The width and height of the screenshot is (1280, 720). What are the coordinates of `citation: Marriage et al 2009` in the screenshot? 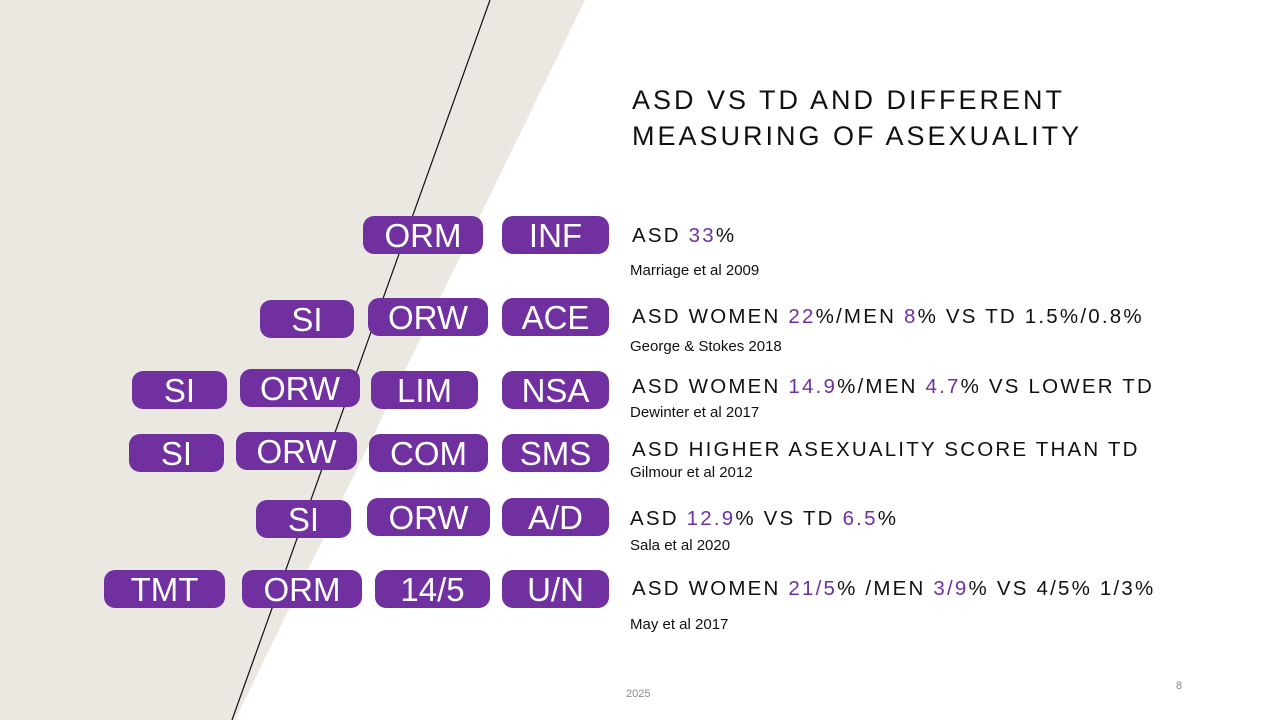 It's located at (695, 270).